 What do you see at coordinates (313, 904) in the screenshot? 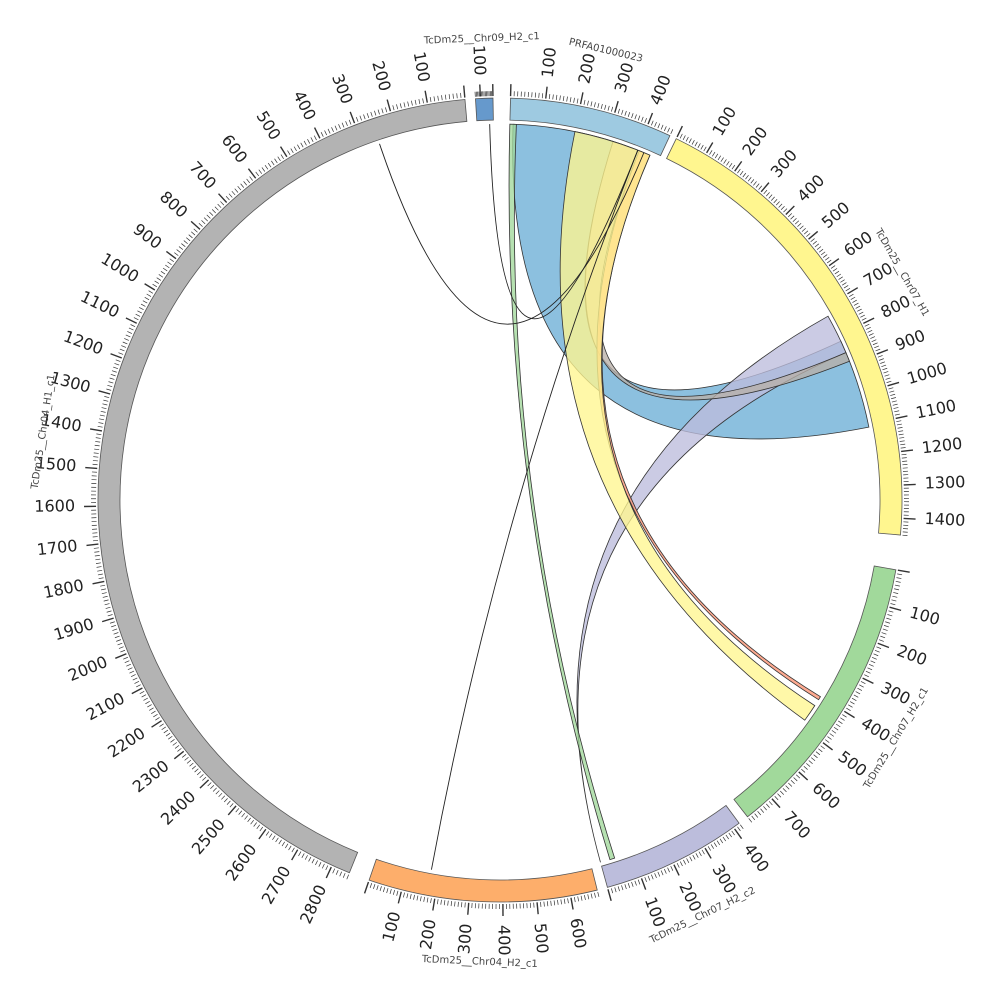
I see `tick-label: 2800` at bounding box center [313, 904].